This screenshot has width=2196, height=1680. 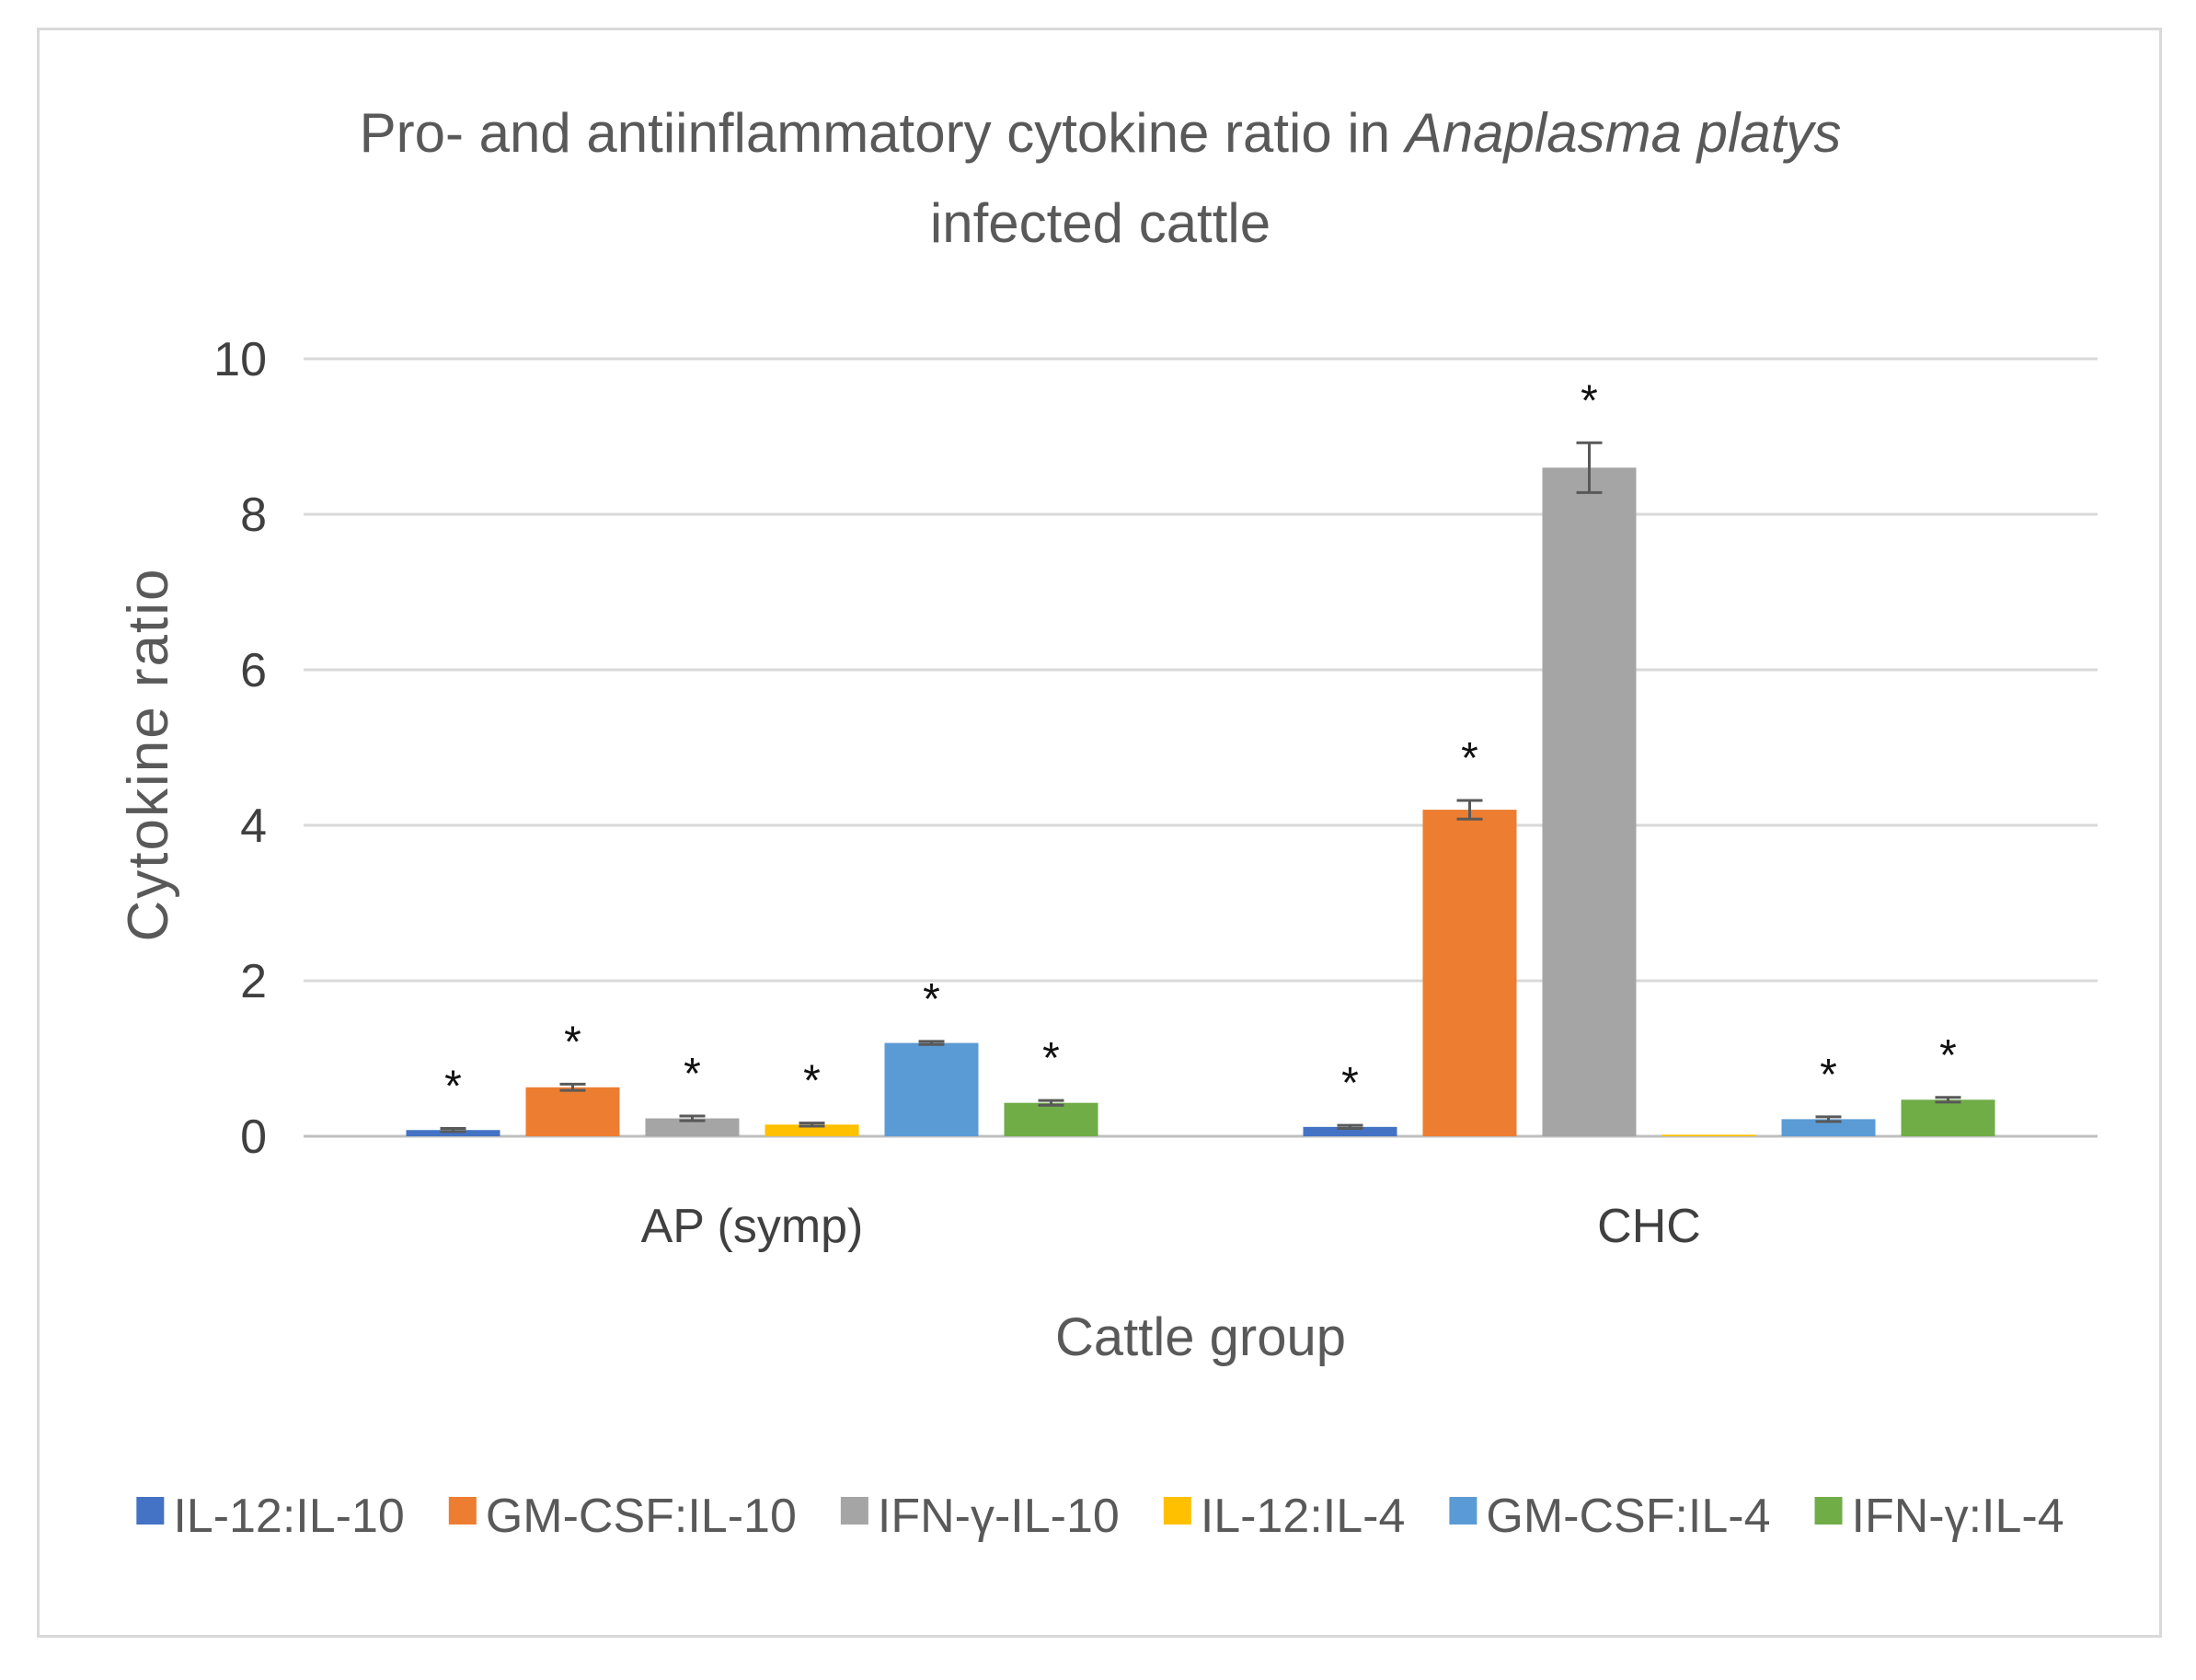 I want to click on legend-label: IL-12:IL-4, so click(x=1303, y=1516).